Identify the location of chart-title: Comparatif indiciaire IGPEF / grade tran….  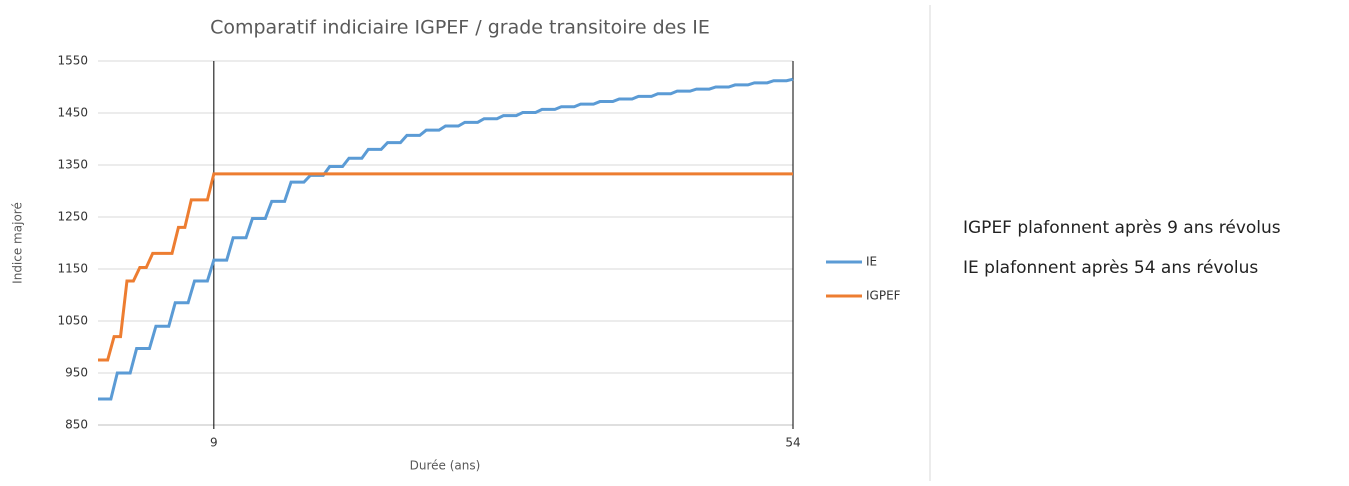
(460, 28).